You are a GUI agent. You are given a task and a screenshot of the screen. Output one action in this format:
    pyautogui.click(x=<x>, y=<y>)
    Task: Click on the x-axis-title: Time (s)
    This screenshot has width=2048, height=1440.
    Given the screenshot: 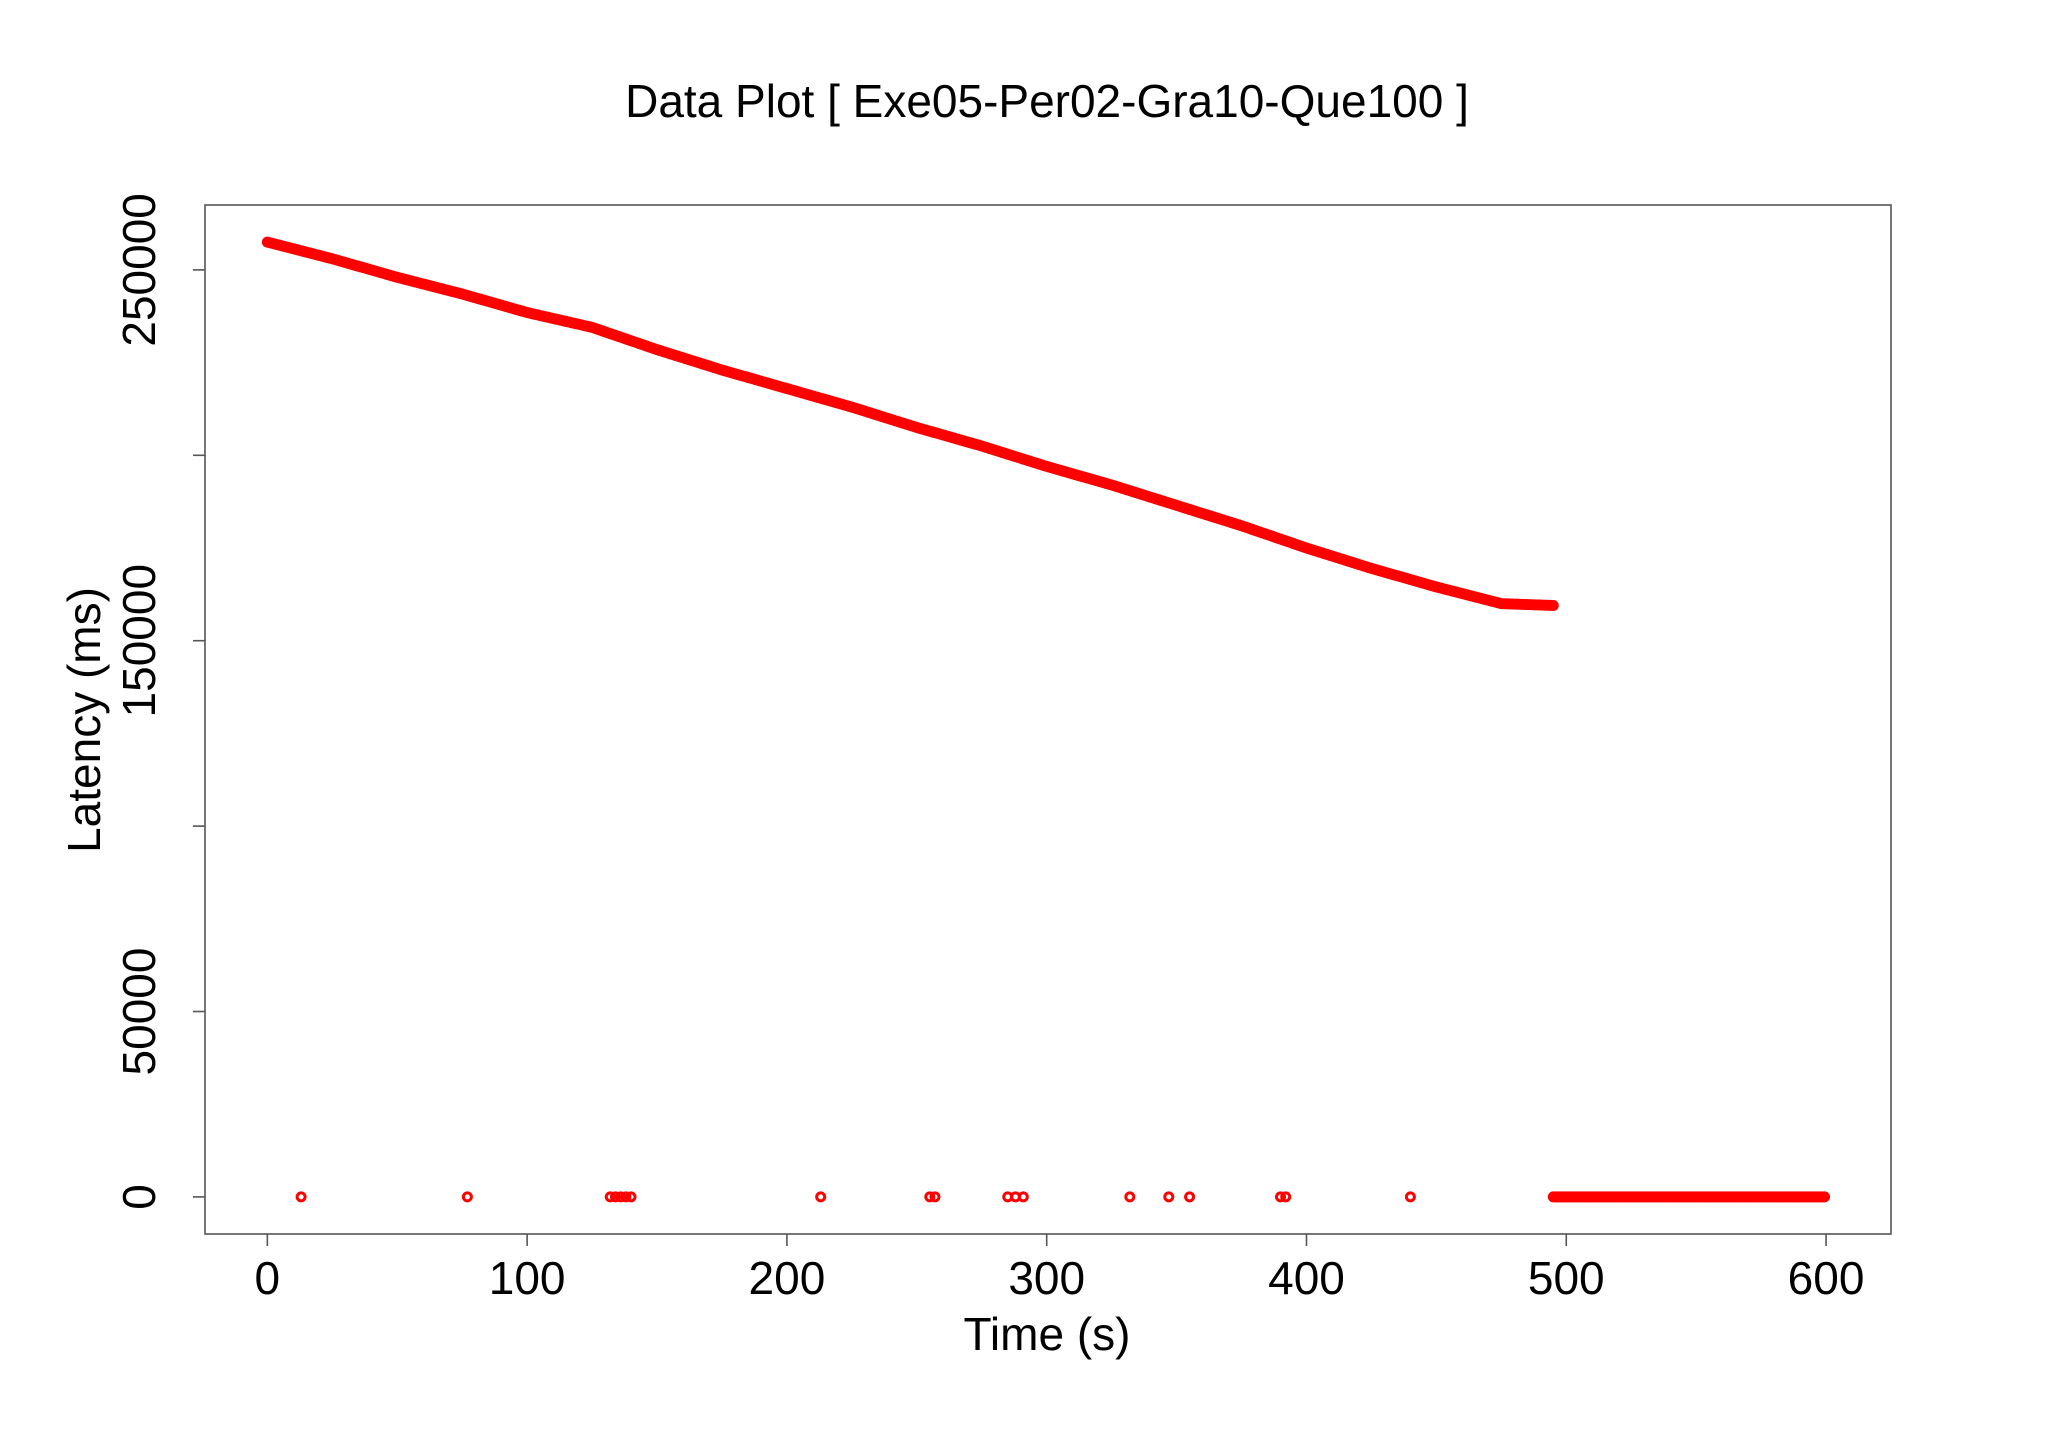 What is the action you would take?
    pyautogui.click(x=1047, y=1334)
    